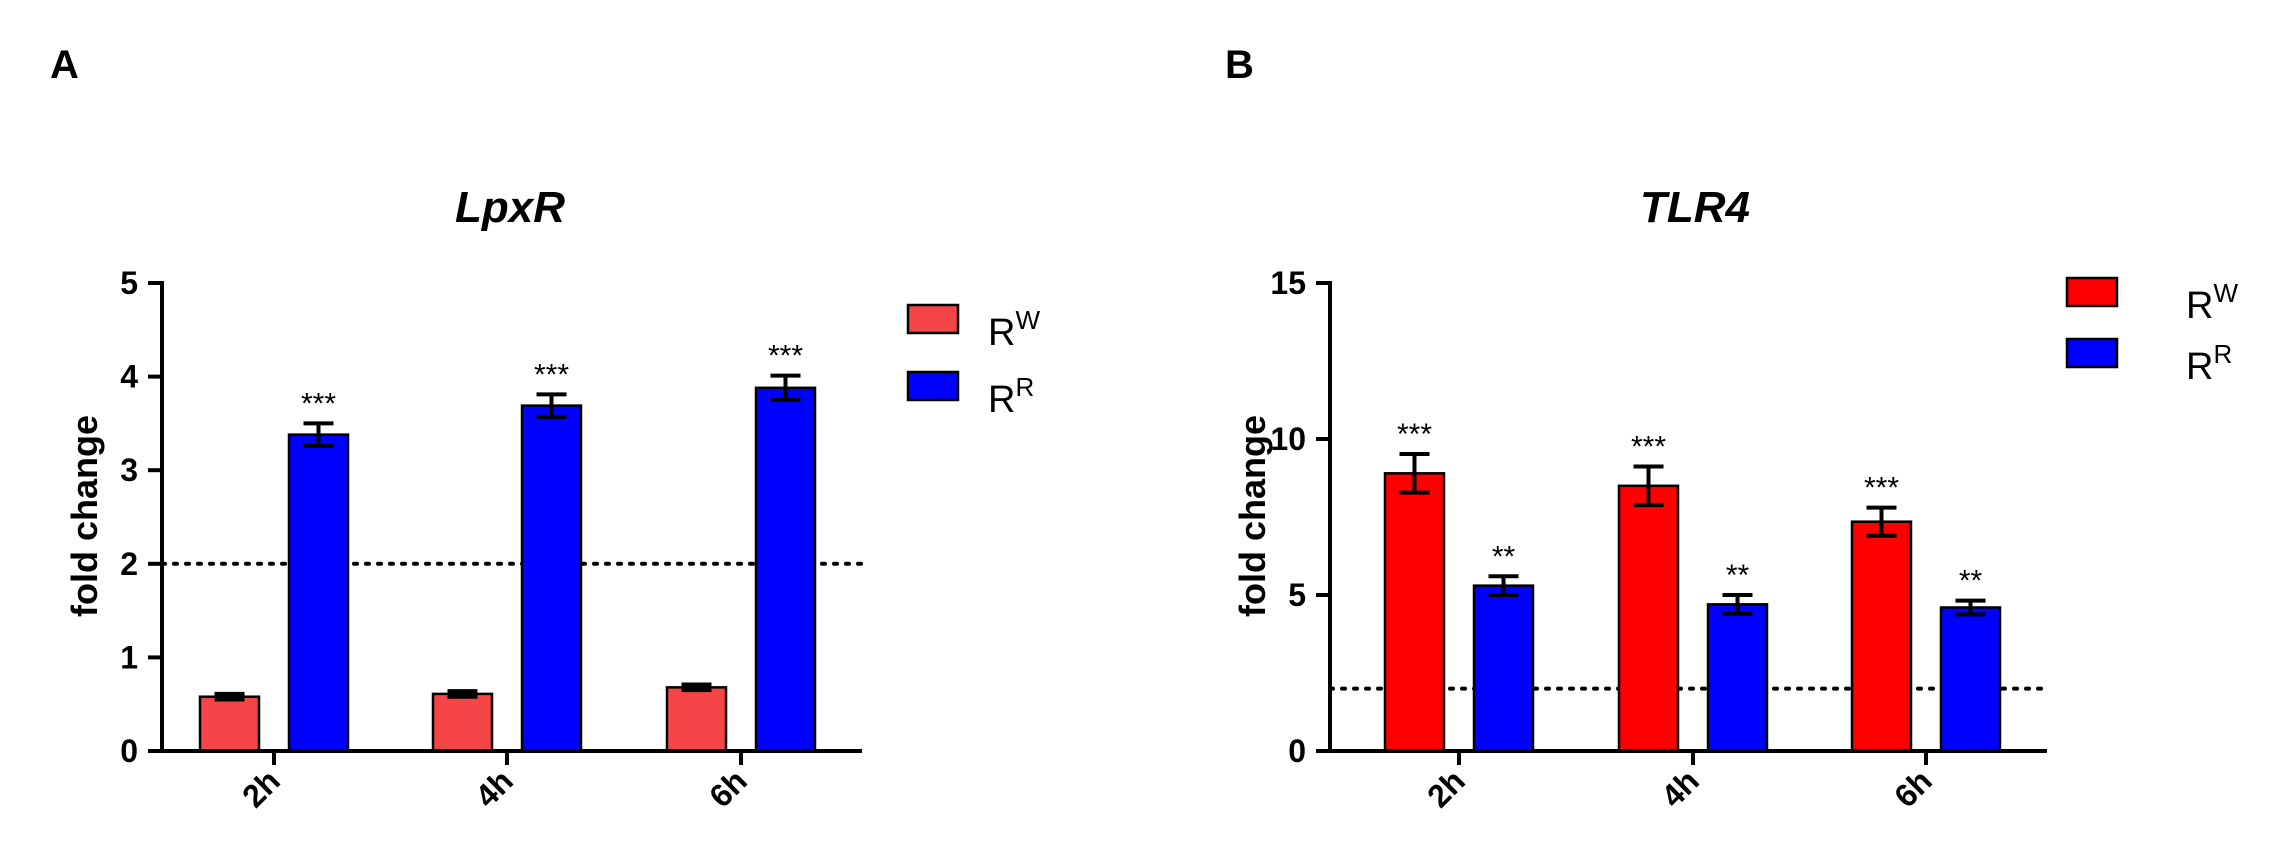 The width and height of the screenshot is (2280, 859). I want to click on panel-b-title: TLR4, so click(1695, 207).